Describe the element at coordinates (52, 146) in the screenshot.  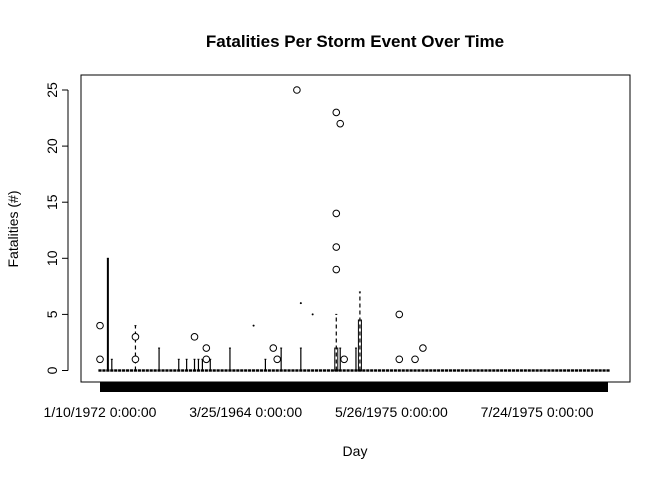
I see `y-tick-label-20: 20` at that location.